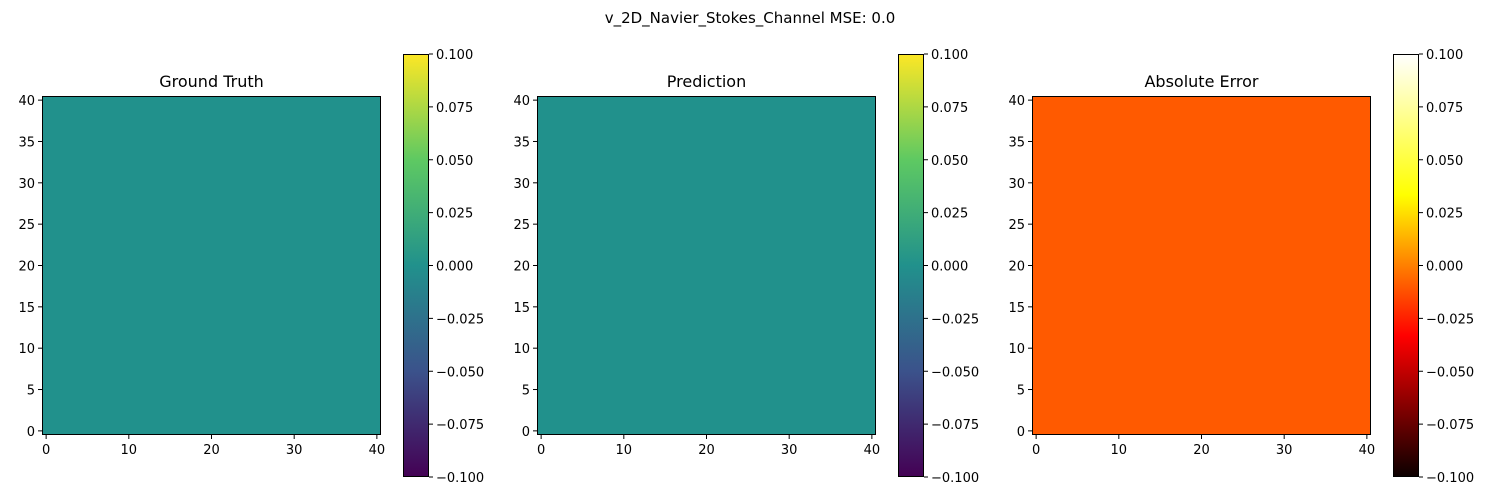 The width and height of the screenshot is (1500, 500). I want to click on figure-title: v_2D_Navier_Stokes_Channel MSE: 0.0, so click(750, 18).